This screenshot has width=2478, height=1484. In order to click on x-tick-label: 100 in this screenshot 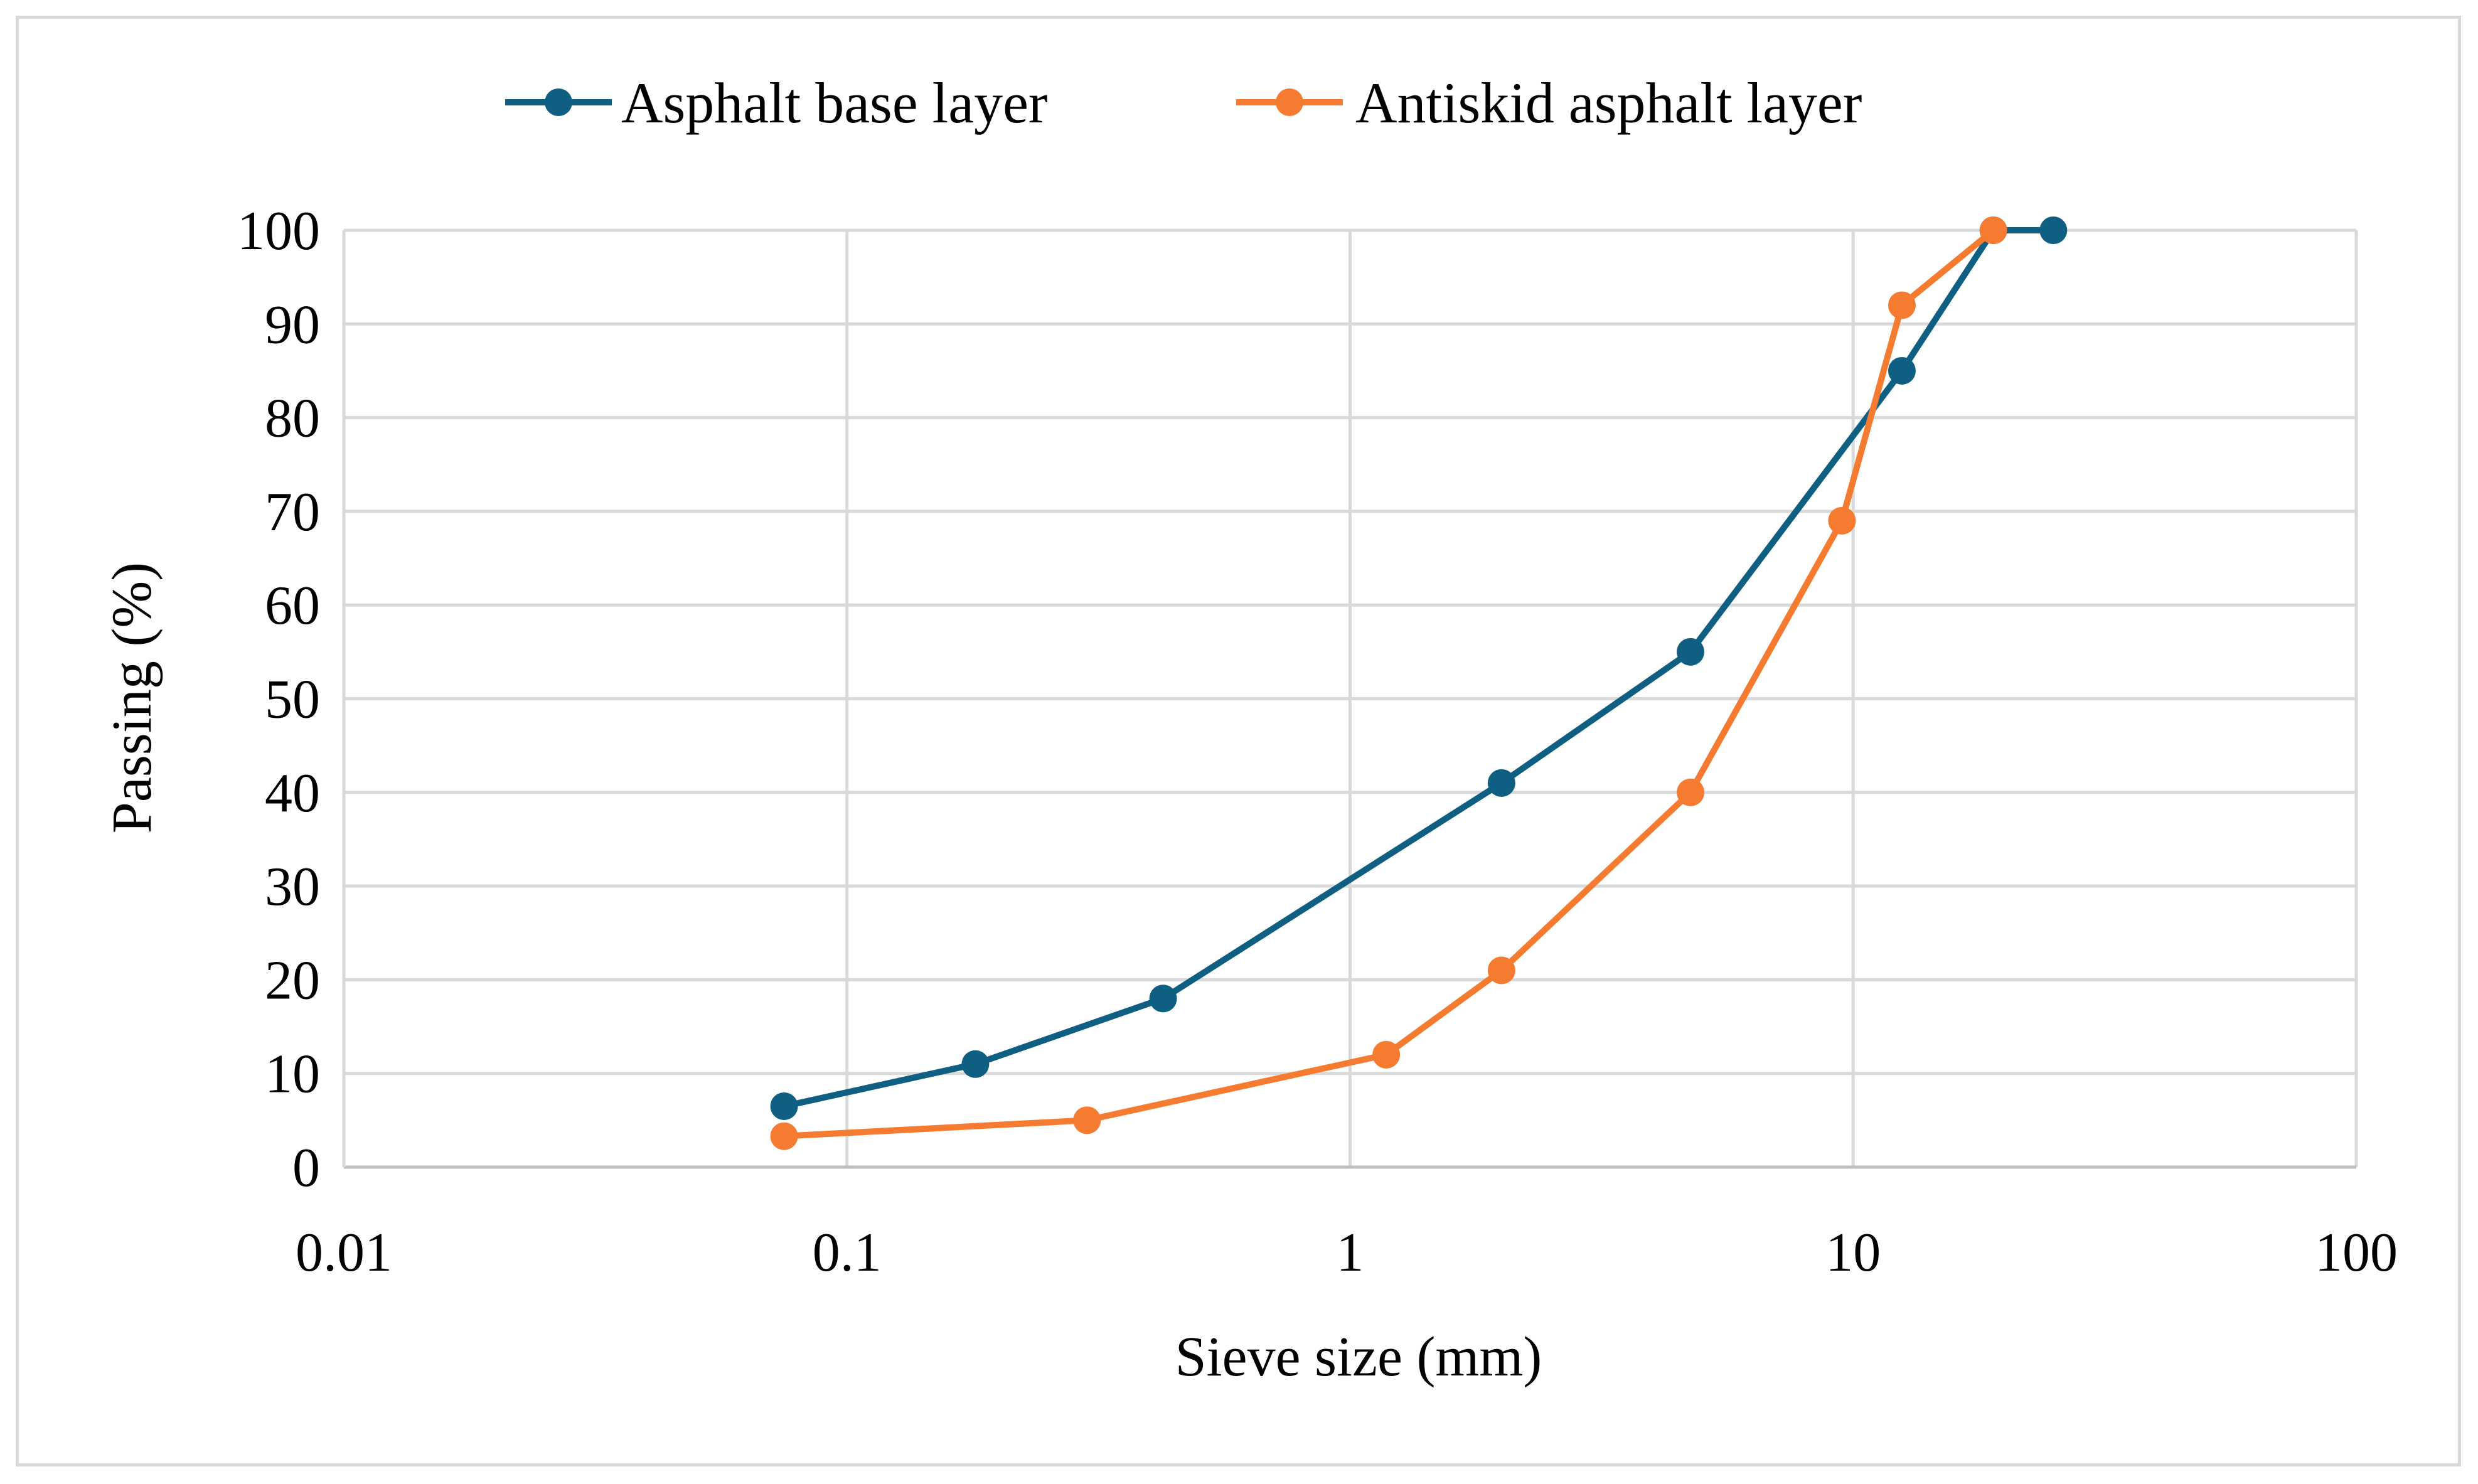, I will do `click(2356, 1252)`.